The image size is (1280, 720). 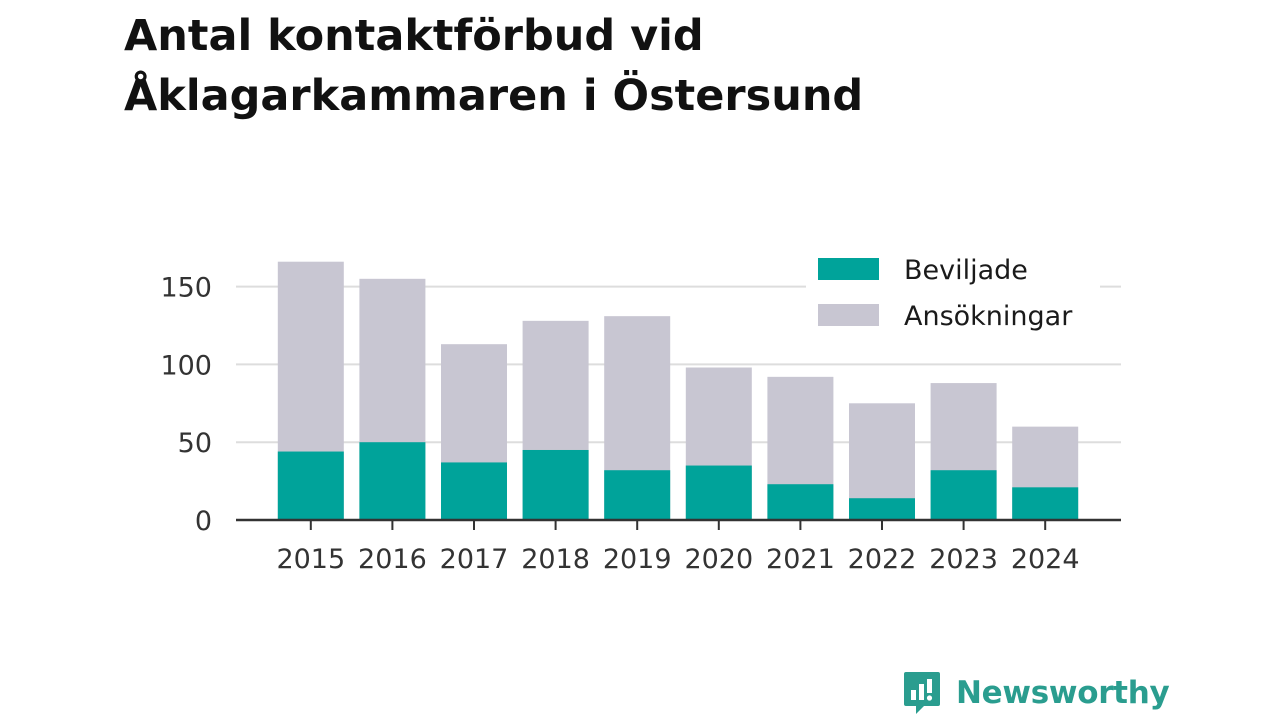 What do you see at coordinates (310, 559) in the screenshot?
I see `x-tick-label-2015: 2015` at bounding box center [310, 559].